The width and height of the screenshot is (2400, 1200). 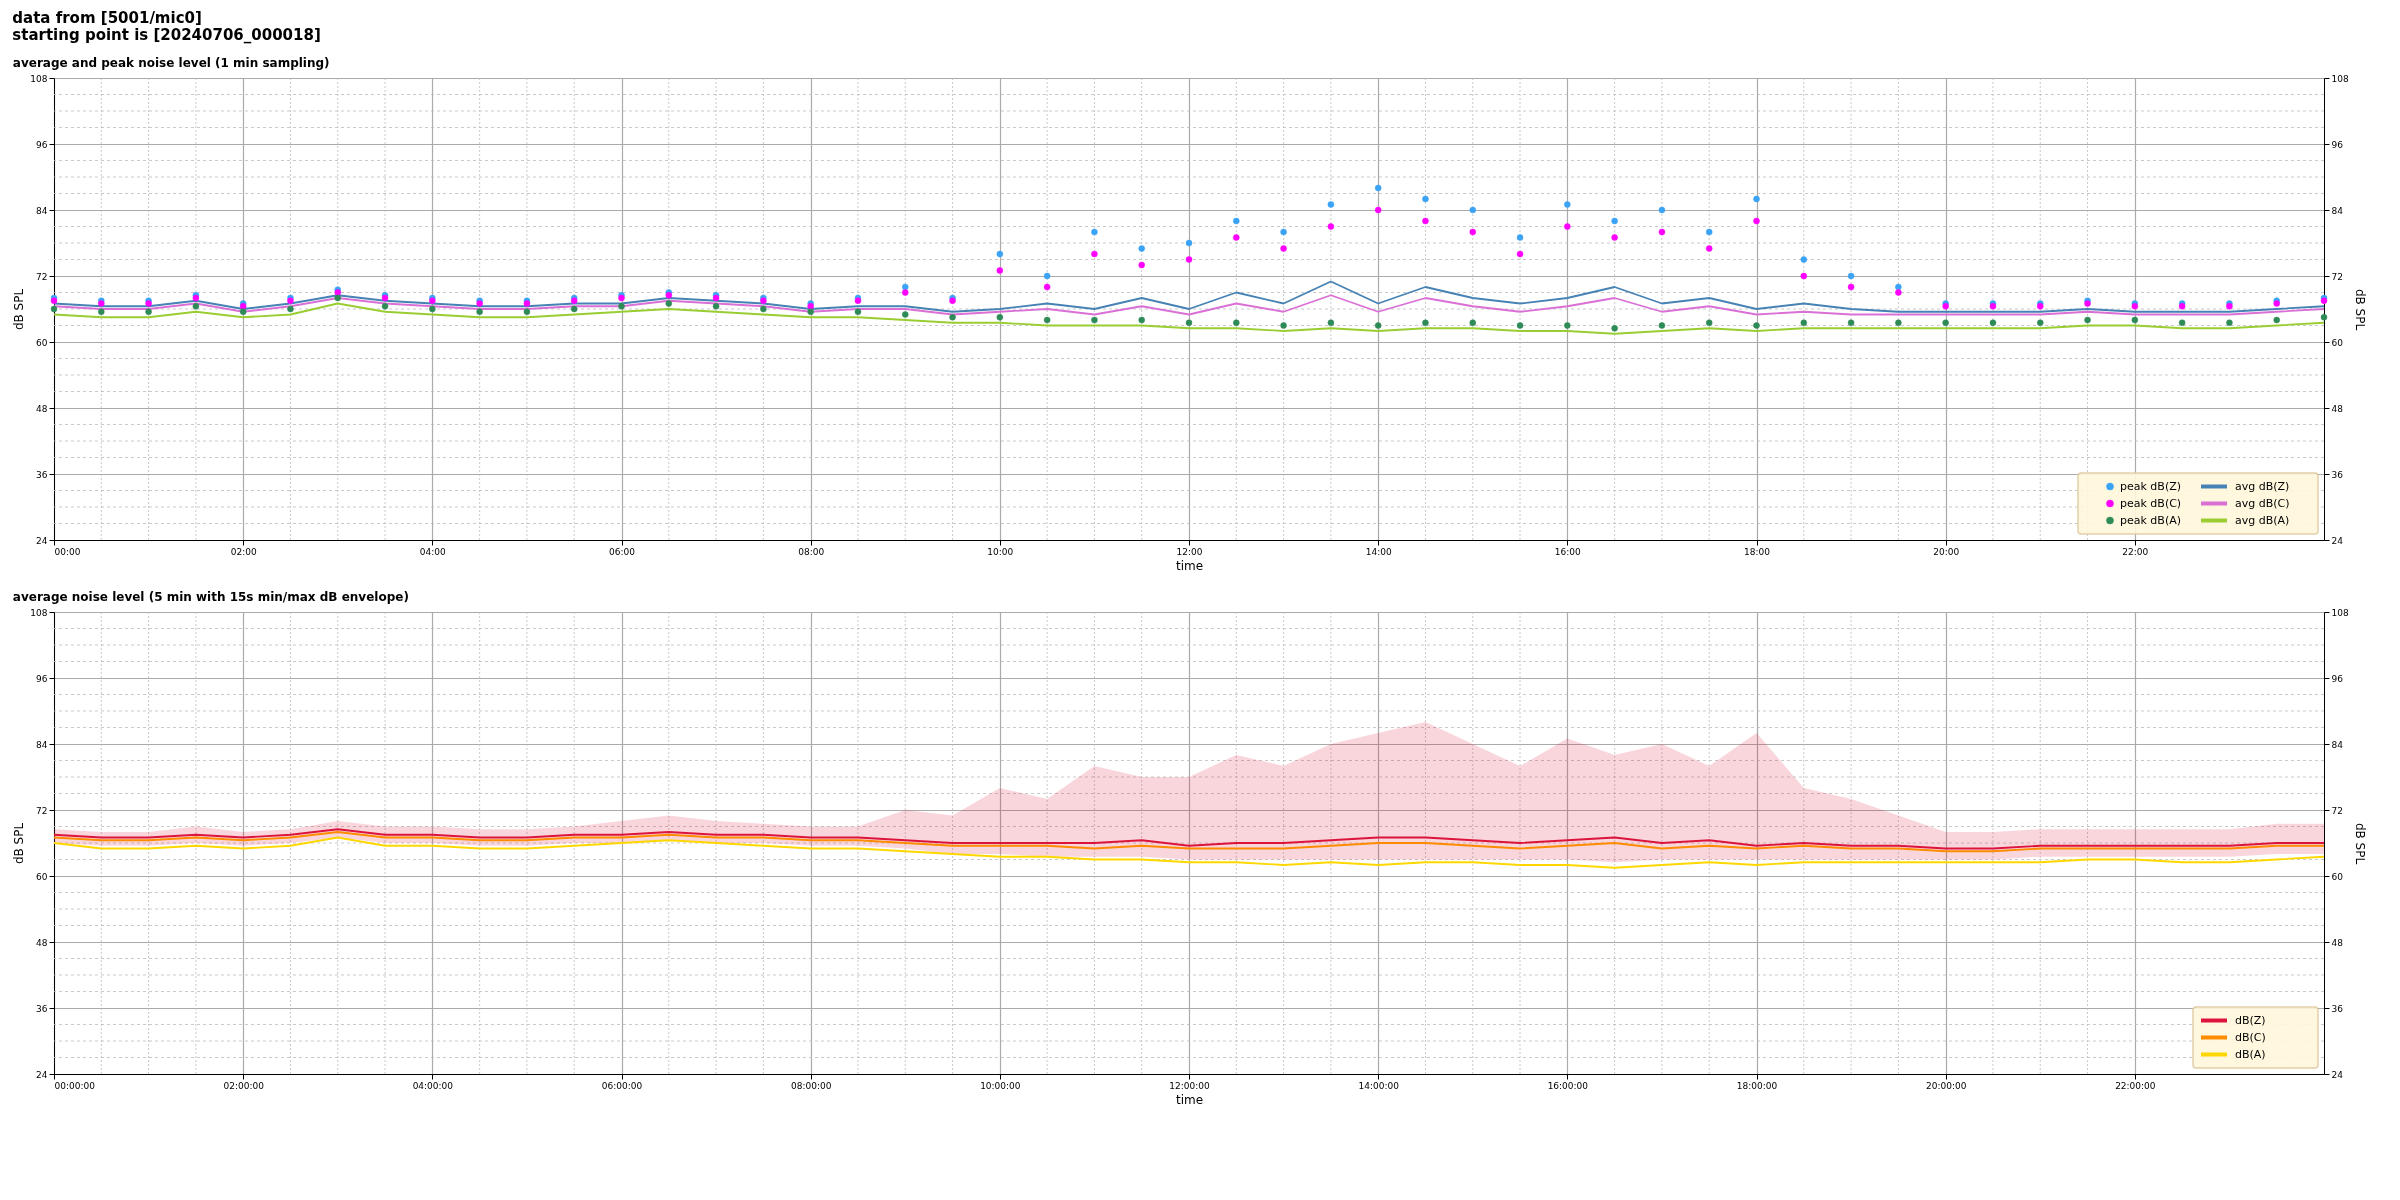 I want to click on x-tick-label: 04:00, so click(x=433, y=551).